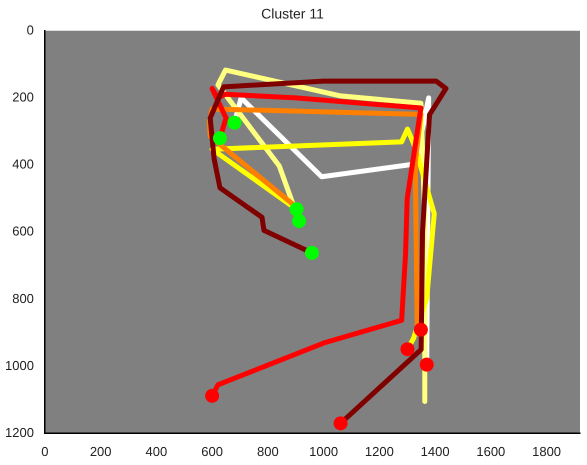  I want to click on chart-title: Cluster 11, so click(292, 13).